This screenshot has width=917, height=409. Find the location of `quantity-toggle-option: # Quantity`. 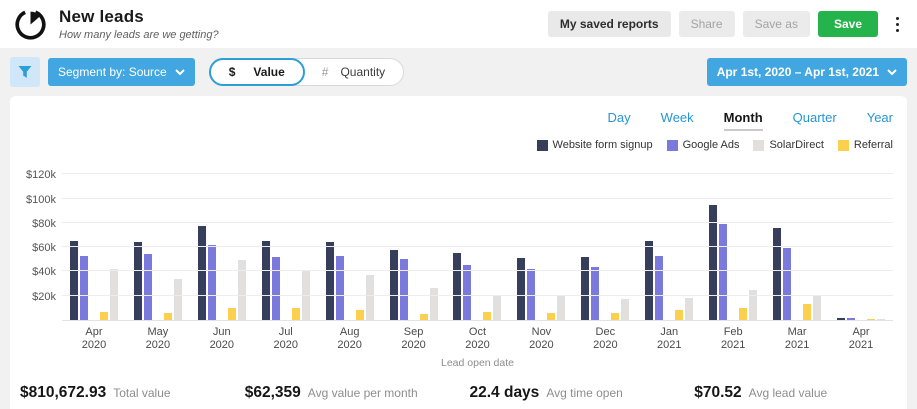

quantity-toggle-option: # Quantity is located at coordinates (353, 72).